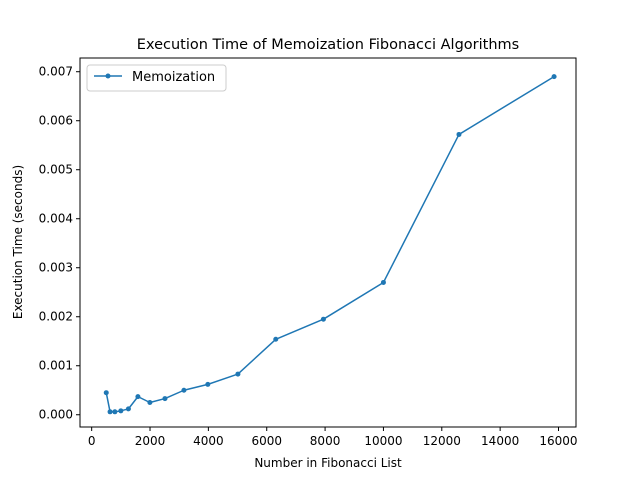  I want to click on x-tick-label: 4000, so click(208, 441).